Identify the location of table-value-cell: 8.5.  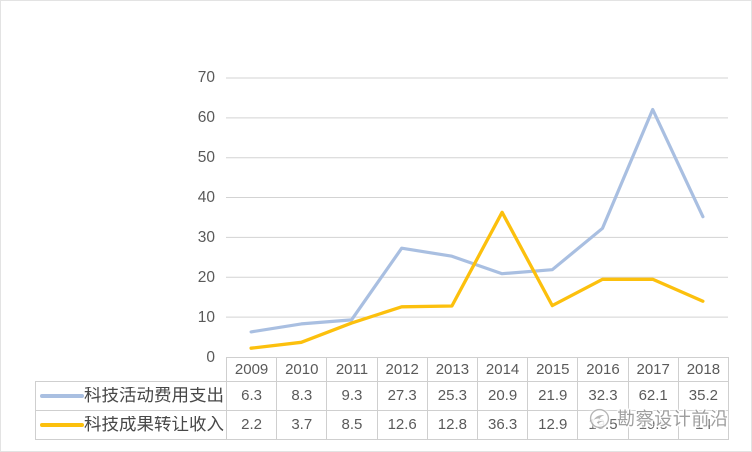
(351, 424).